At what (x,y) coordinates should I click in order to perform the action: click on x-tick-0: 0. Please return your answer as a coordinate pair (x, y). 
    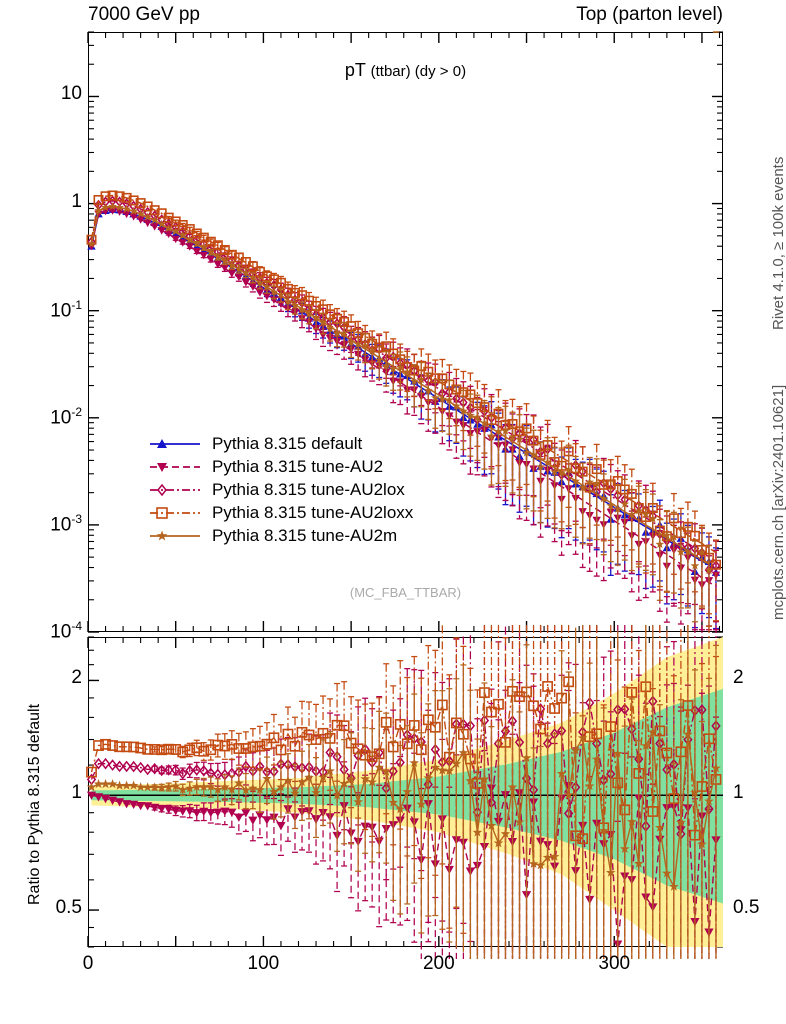
    Looking at the image, I should click on (88, 963).